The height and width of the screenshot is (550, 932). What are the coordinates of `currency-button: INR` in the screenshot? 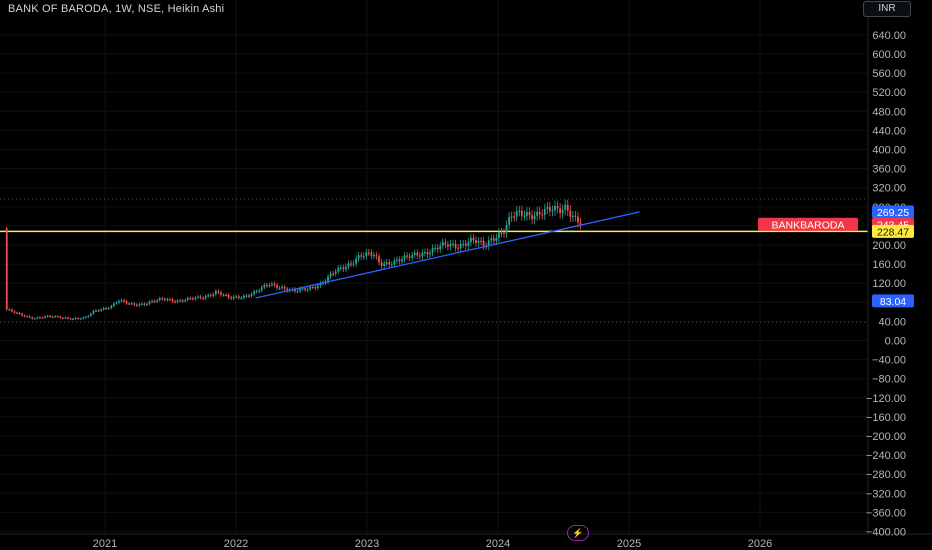 It's located at (887, 9).